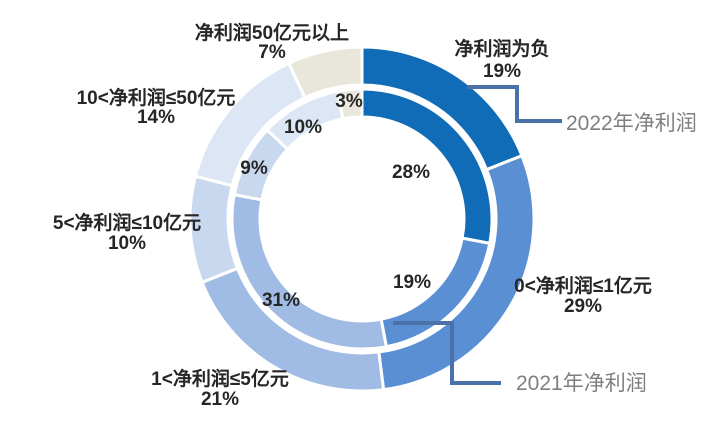 This screenshot has height=432, width=720. Describe the element at coordinates (412, 282) in the screenshot. I see `inner-value-label-1: 19%` at that location.